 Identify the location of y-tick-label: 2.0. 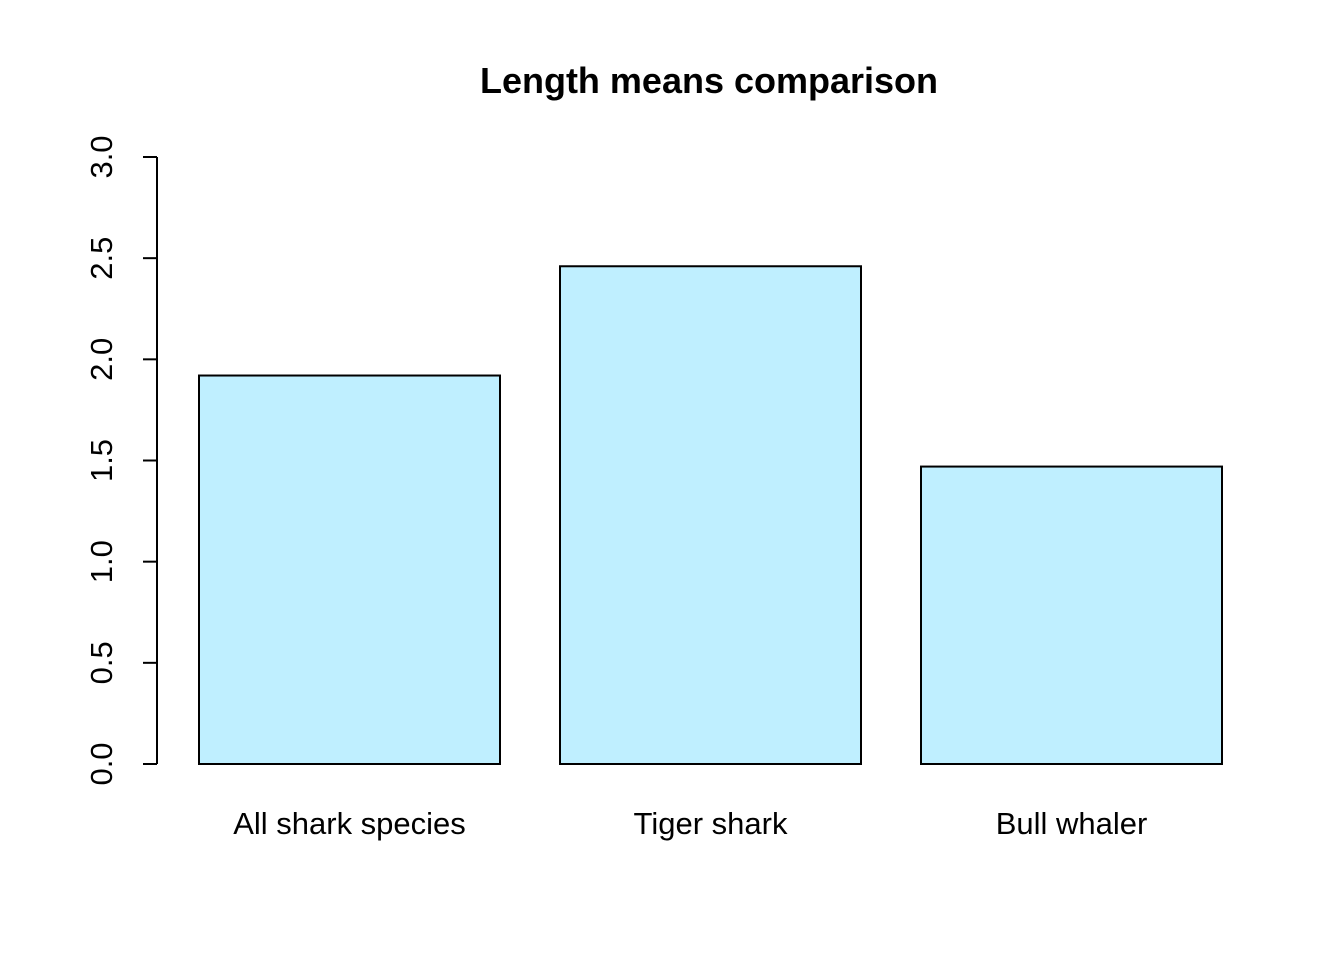
(101, 359).